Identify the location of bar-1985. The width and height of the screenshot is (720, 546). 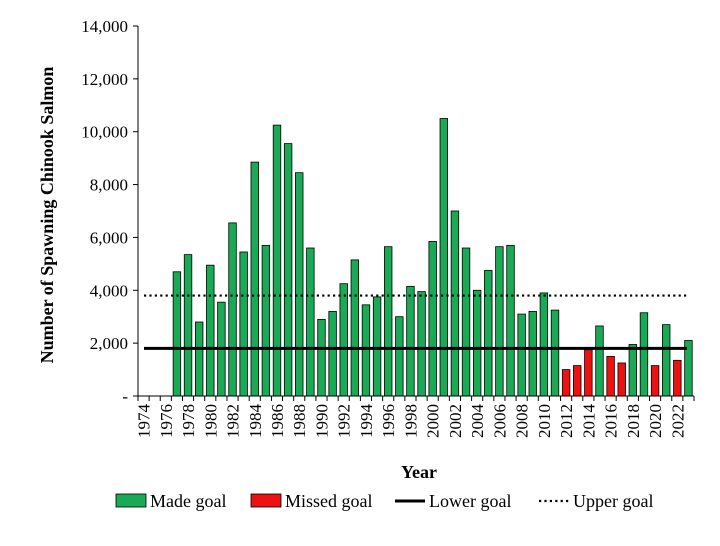
(266, 320).